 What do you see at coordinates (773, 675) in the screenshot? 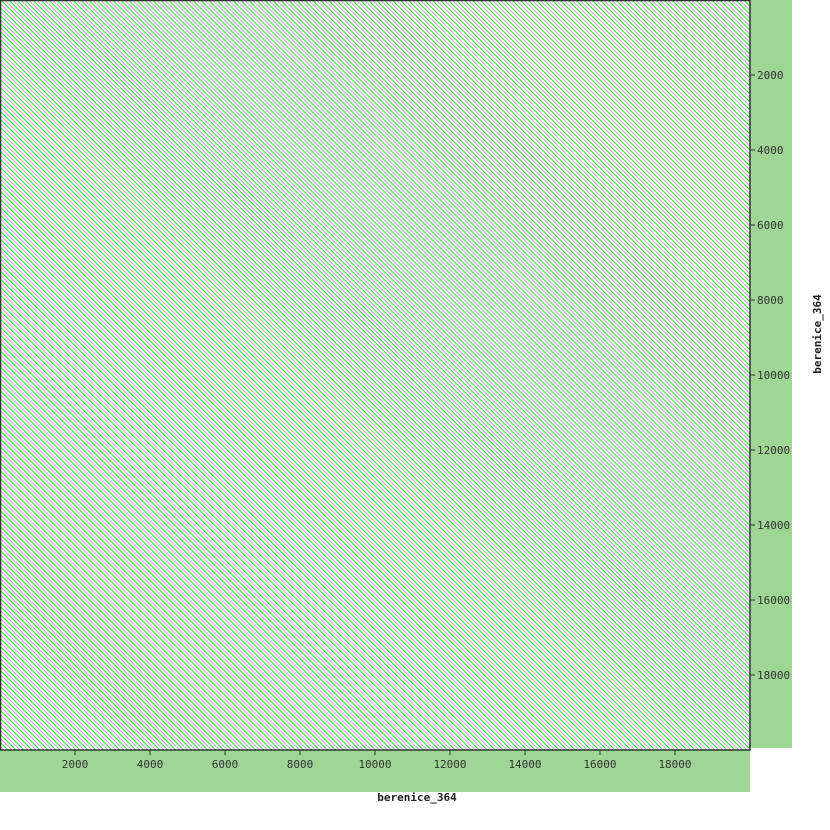
I see `y-tick-label: 18000` at bounding box center [773, 675].